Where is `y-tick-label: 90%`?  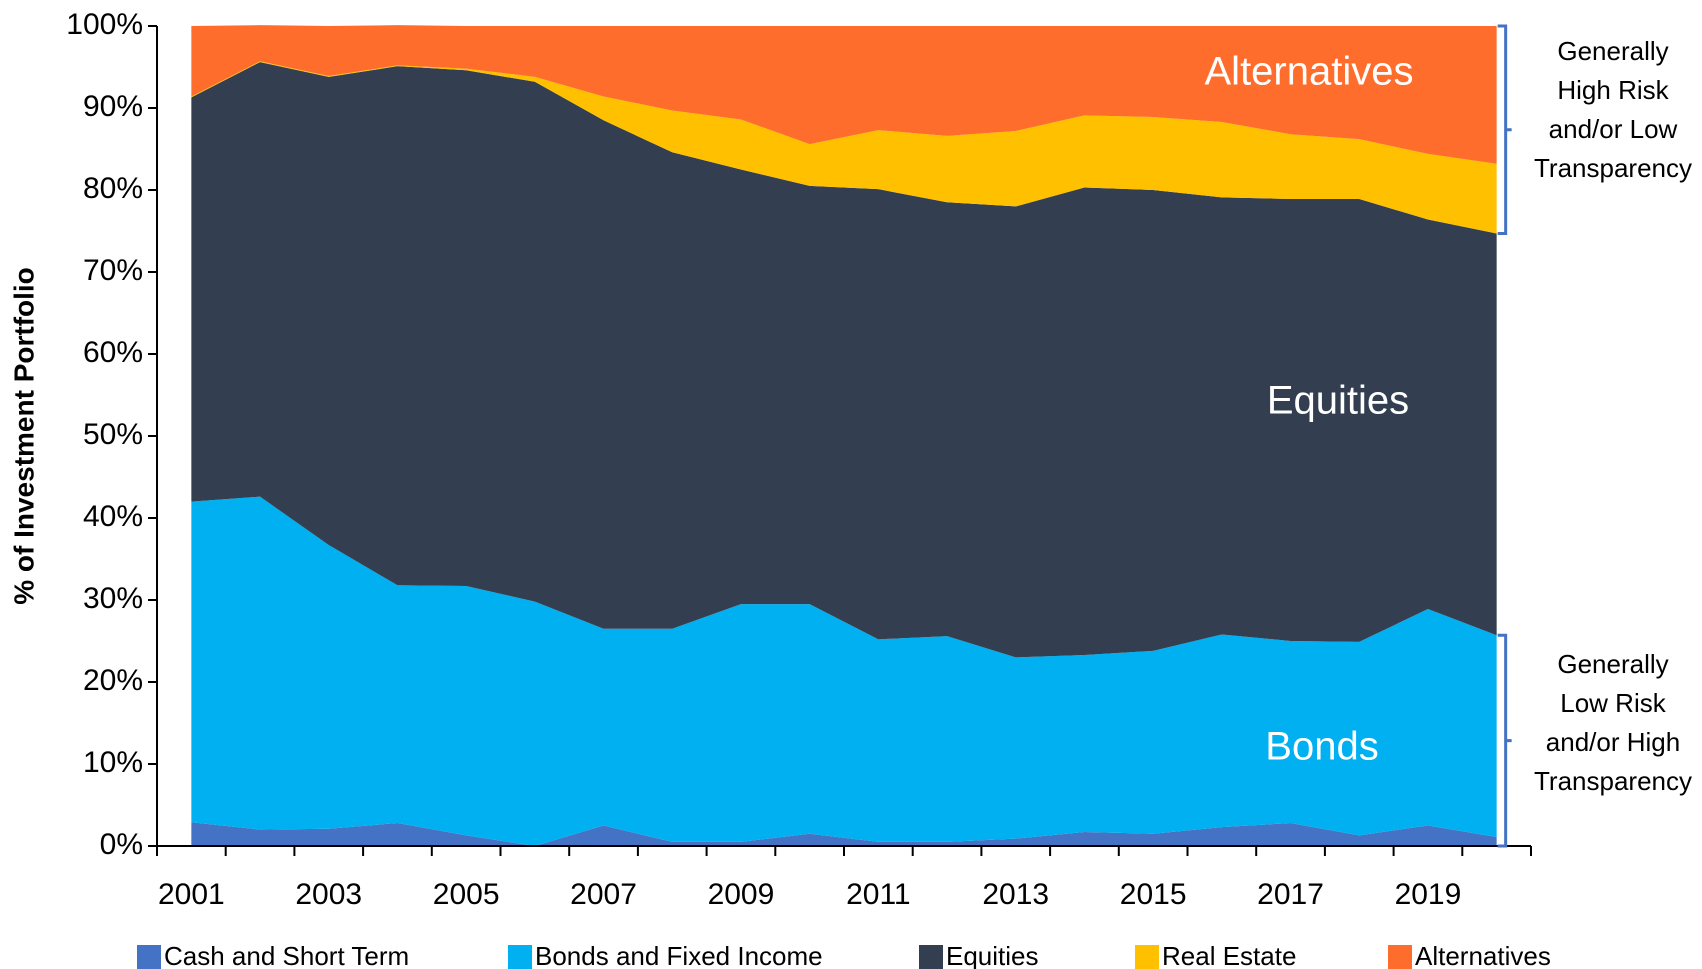
y-tick-label: 90% is located at coordinates (113, 106).